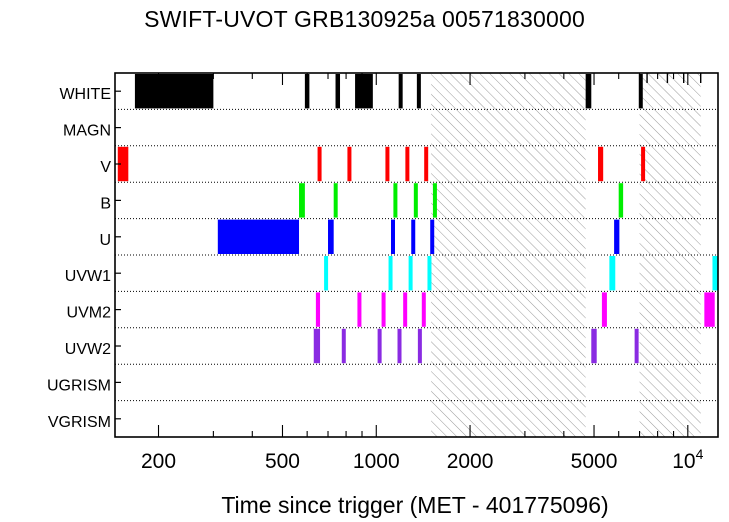  What do you see at coordinates (594, 461) in the screenshot?
I see `x-tick-label: 5000` at bounding box center [594, 461].